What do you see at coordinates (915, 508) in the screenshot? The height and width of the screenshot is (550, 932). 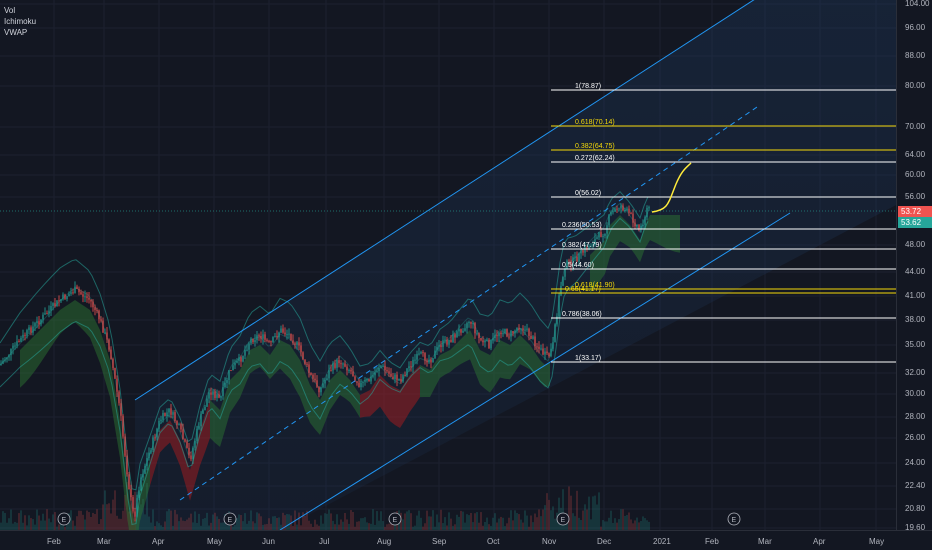 I see `price-tick-label: 20.80` at bounding box center [915, 508].